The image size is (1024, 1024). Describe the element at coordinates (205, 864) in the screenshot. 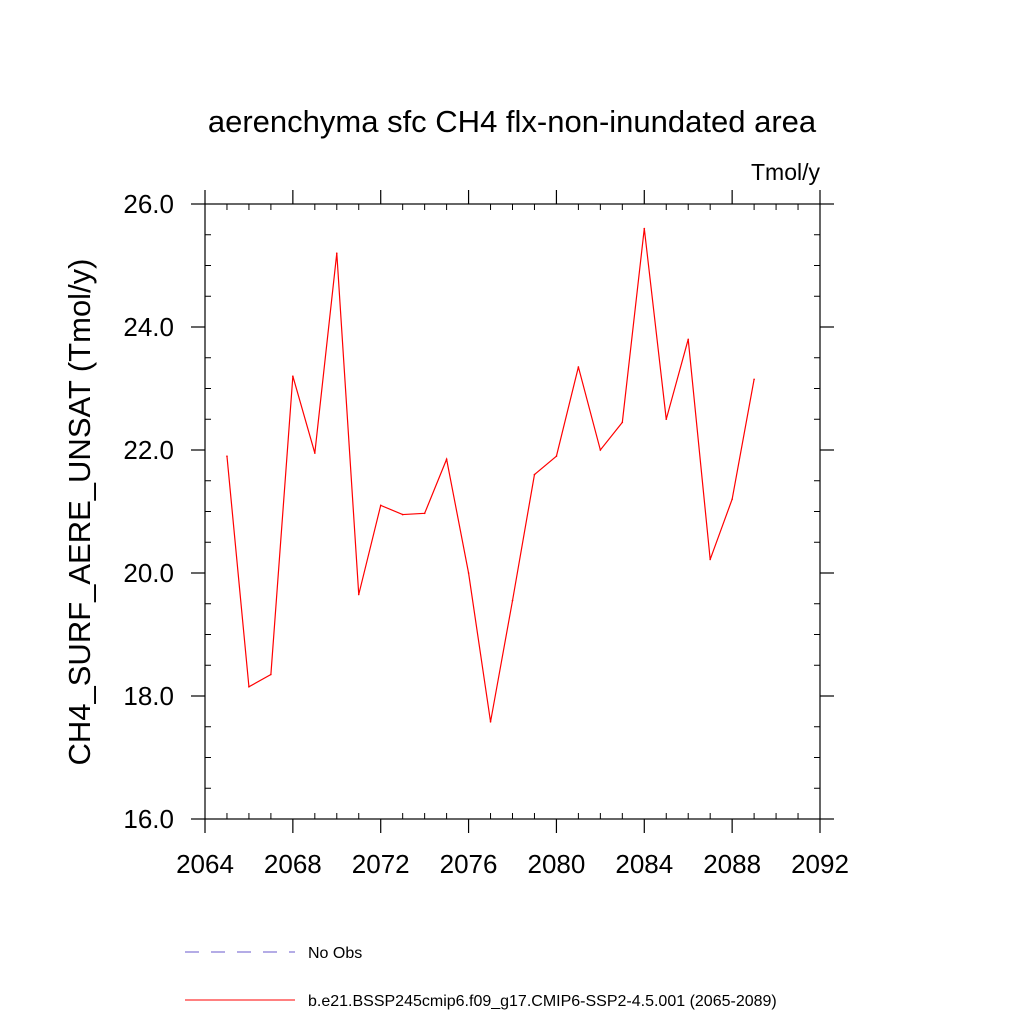

I see `x-tick-label: 2064` at that location.